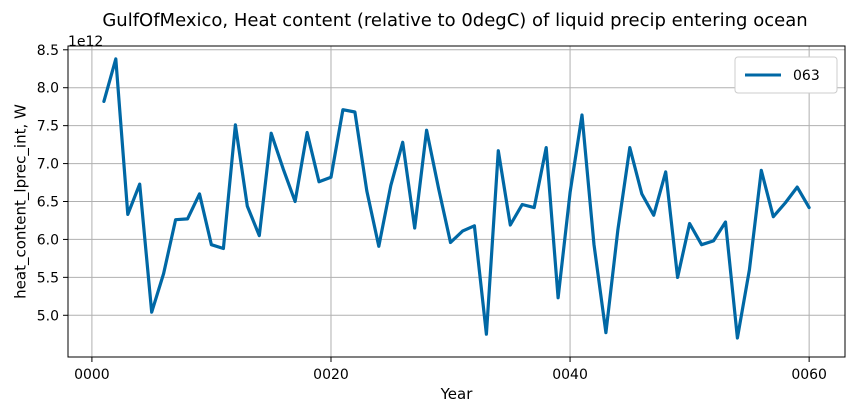  I want to click on y-tick-label: 8.5, so click(48, 51).